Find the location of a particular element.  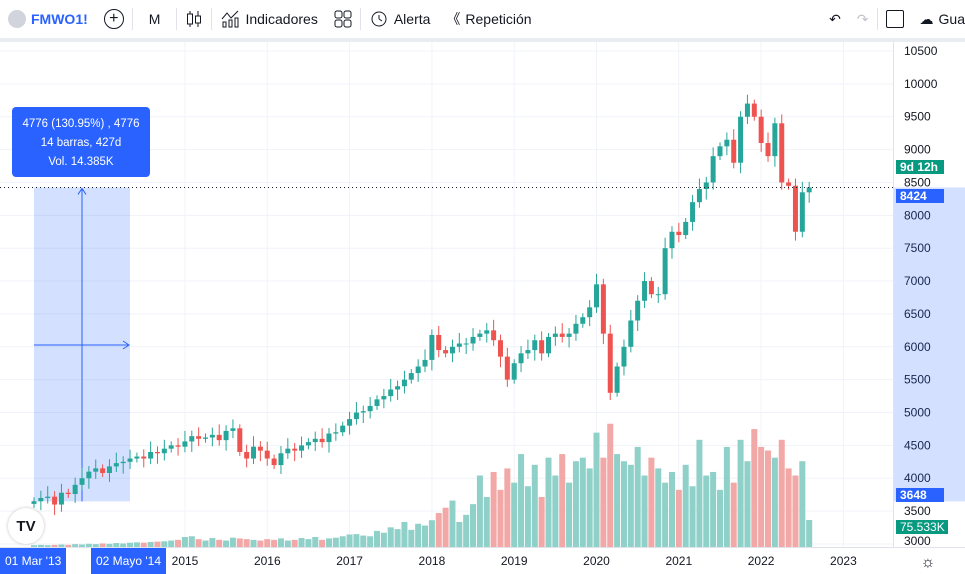

time-axis: 2015 2016 2017 2018 2019 2020 2021 2022 2023 ☼ is located at coordinates (482, 560).